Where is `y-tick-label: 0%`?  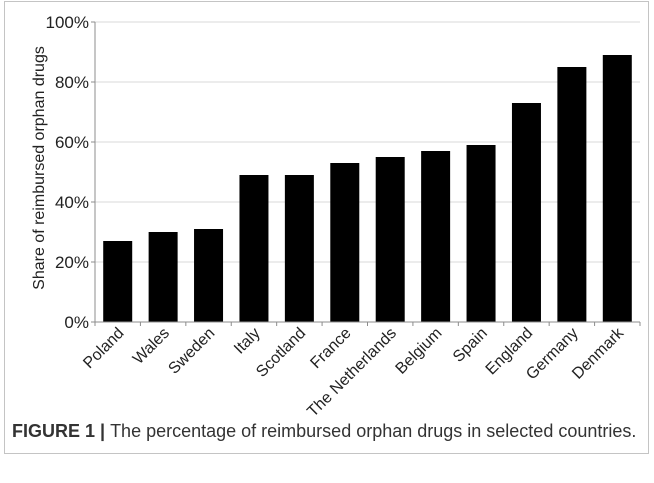
y-tick-label: 0% is located at coordinates (76, 322).